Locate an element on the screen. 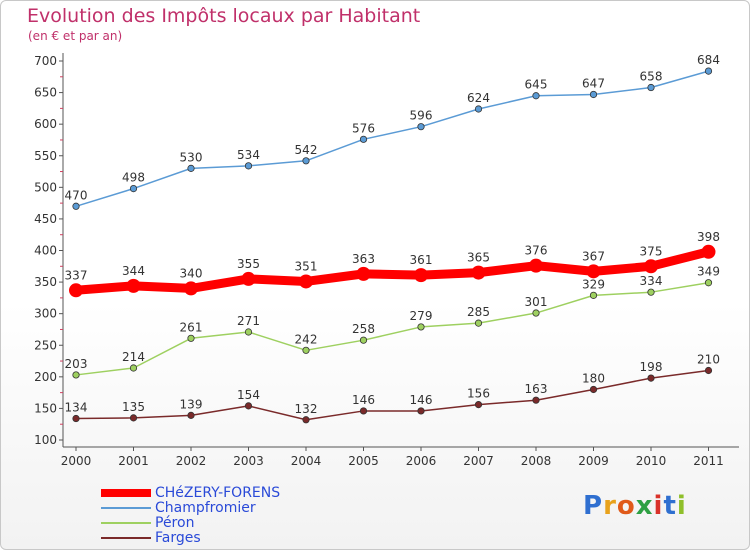 Image resolution: width=750 pixels, height=551 pixels. data-label-3: 210 is located at coordinates (708, 360).